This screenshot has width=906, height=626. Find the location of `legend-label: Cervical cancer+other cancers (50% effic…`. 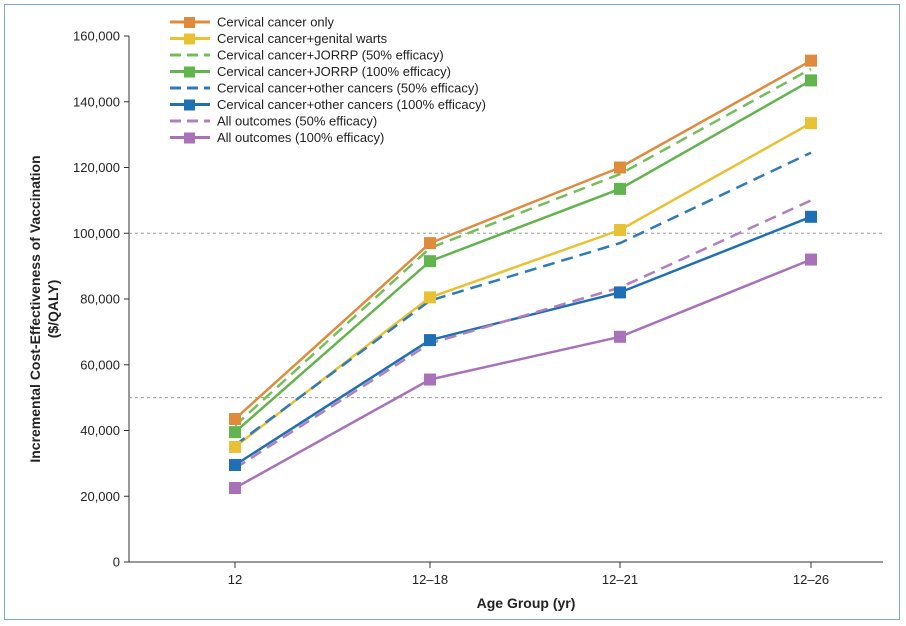

legend-label: Cervical cancer+other cancers (50% effic… is located at coordinates (348, 88).